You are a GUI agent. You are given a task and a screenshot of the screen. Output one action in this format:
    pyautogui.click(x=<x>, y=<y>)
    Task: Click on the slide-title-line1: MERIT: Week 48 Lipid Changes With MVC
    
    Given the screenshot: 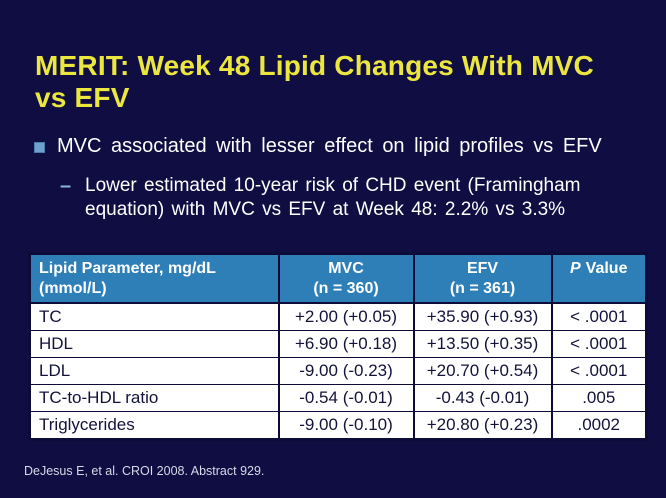 What is the action you would take?
    pyautogui.click(x=314, y=65)
    